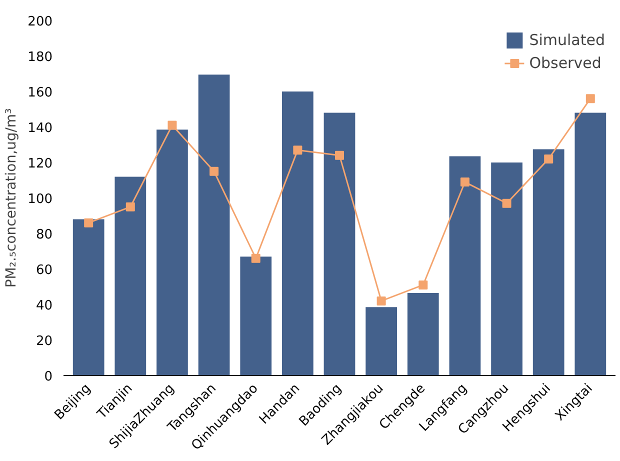  Describe the element at coordinates (40, 164) in the screenshot. I see `y-tick-label: 120` at that location.